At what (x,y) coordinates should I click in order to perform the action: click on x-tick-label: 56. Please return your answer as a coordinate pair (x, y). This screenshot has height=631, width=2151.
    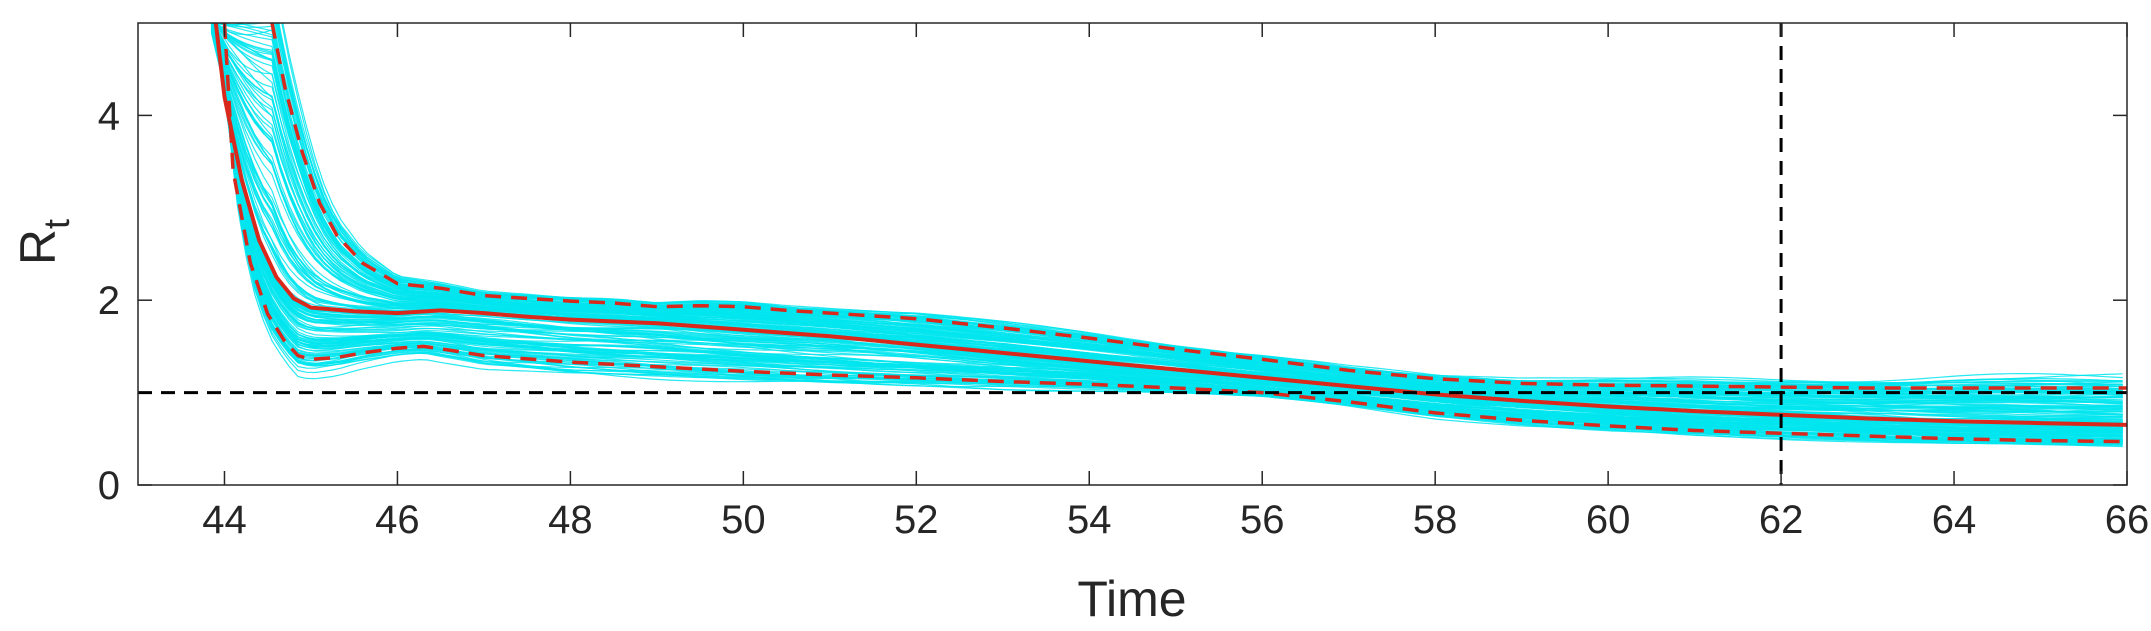
    Looking at the image, I should click on (1262, 520).